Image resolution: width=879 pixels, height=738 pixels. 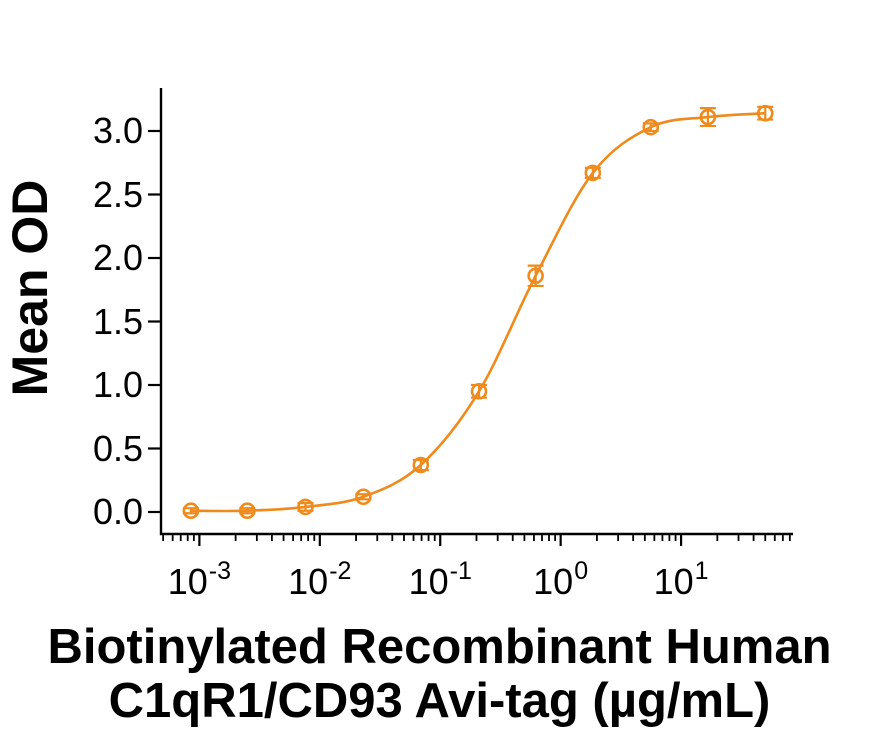 I want to click on y-tick-label: 0.0, so click(x=117, y=511).